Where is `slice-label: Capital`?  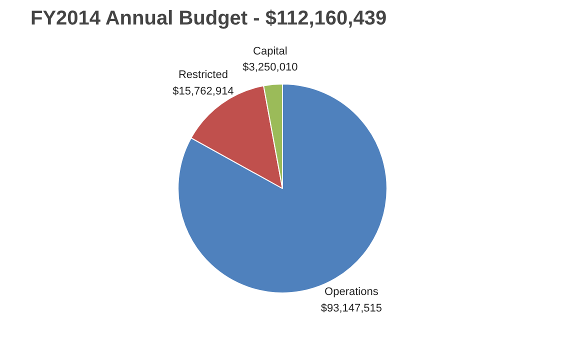
slice-label: Capital is located at coordinates (270, 51).